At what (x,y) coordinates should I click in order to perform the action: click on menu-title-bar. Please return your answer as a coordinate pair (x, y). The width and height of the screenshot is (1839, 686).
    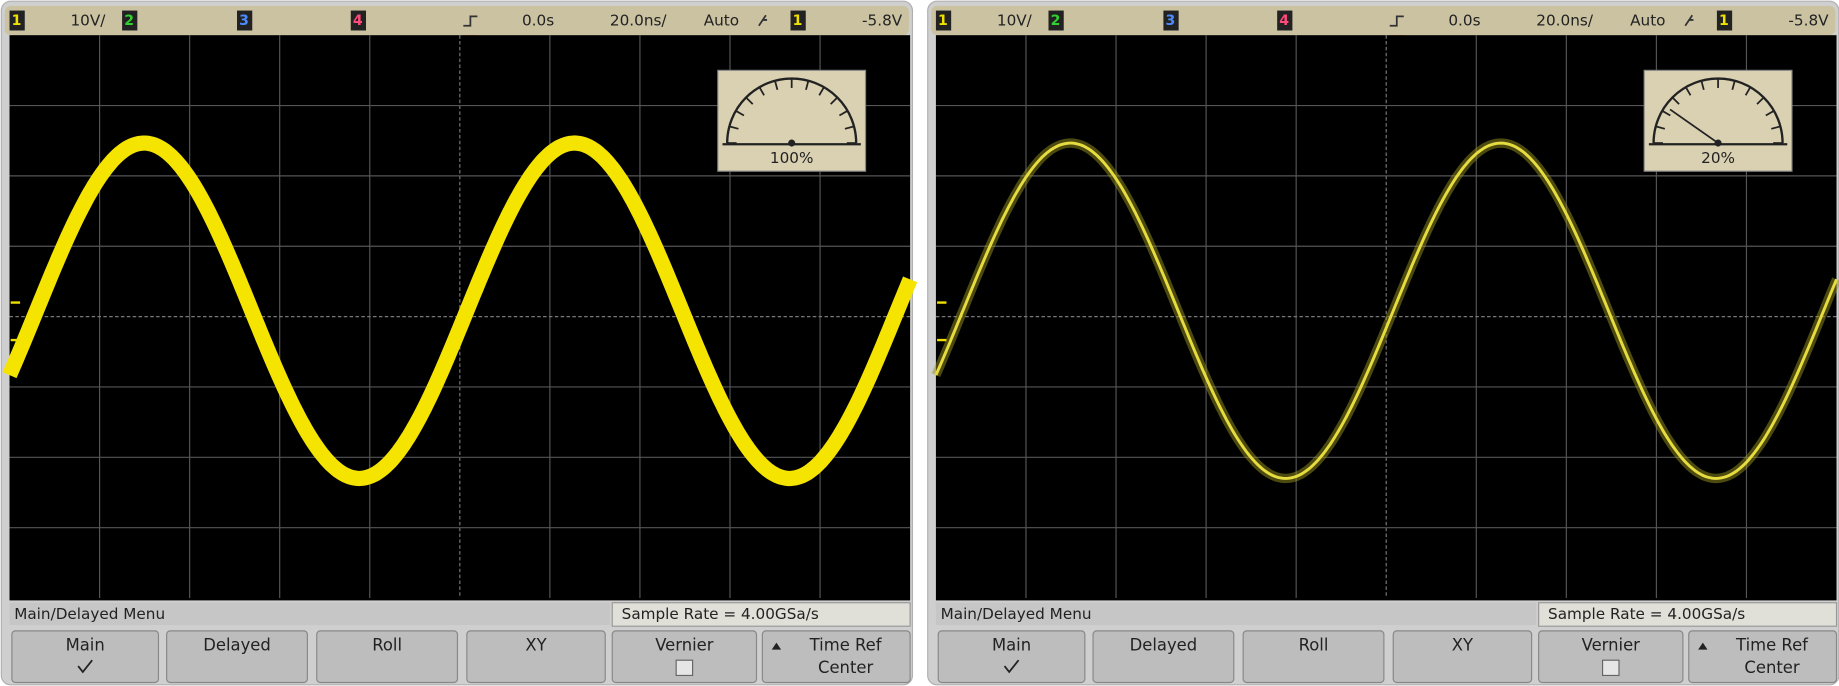
    Looking at the image, I should click on (309, 614).